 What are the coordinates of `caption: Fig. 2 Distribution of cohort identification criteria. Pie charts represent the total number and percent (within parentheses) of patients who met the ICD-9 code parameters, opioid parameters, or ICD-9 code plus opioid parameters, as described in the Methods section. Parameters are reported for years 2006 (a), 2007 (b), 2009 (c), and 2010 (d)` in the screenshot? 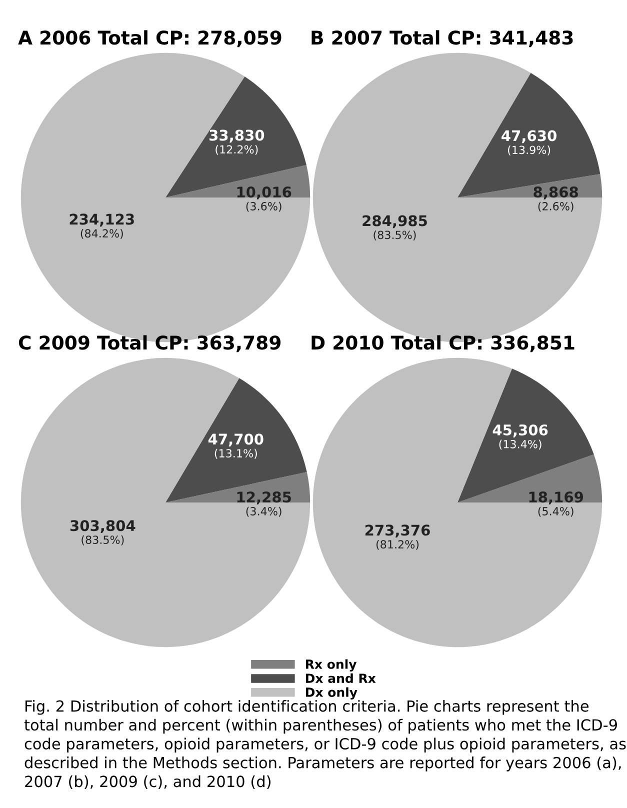 It's located at (325, 745).